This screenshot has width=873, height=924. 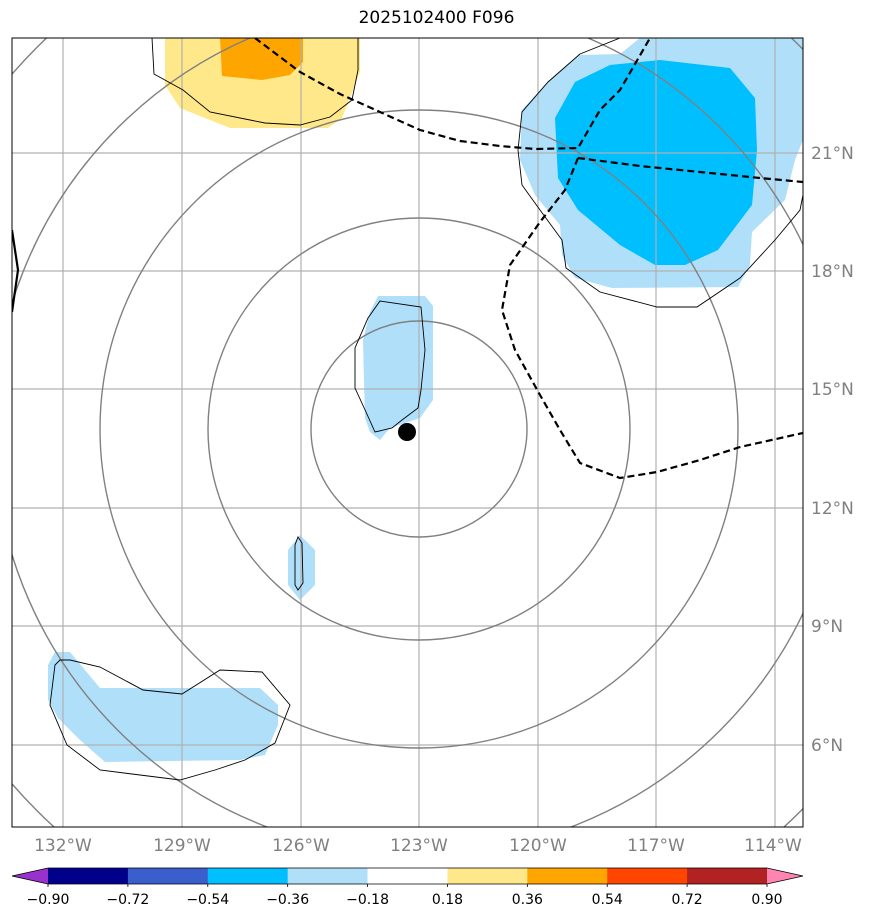 I want to click on lightblue-field-southwest, so click(x=163, y=707).